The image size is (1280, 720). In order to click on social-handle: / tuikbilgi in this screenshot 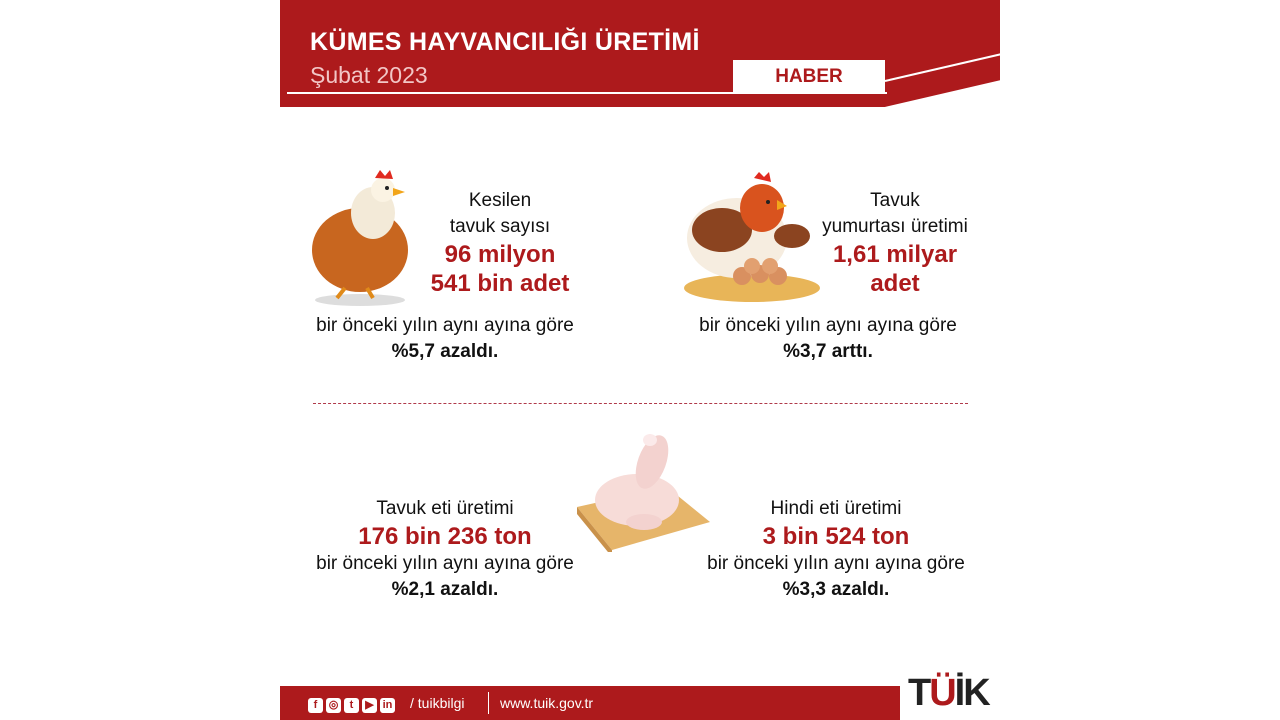, I will do `click(437, 703)`.